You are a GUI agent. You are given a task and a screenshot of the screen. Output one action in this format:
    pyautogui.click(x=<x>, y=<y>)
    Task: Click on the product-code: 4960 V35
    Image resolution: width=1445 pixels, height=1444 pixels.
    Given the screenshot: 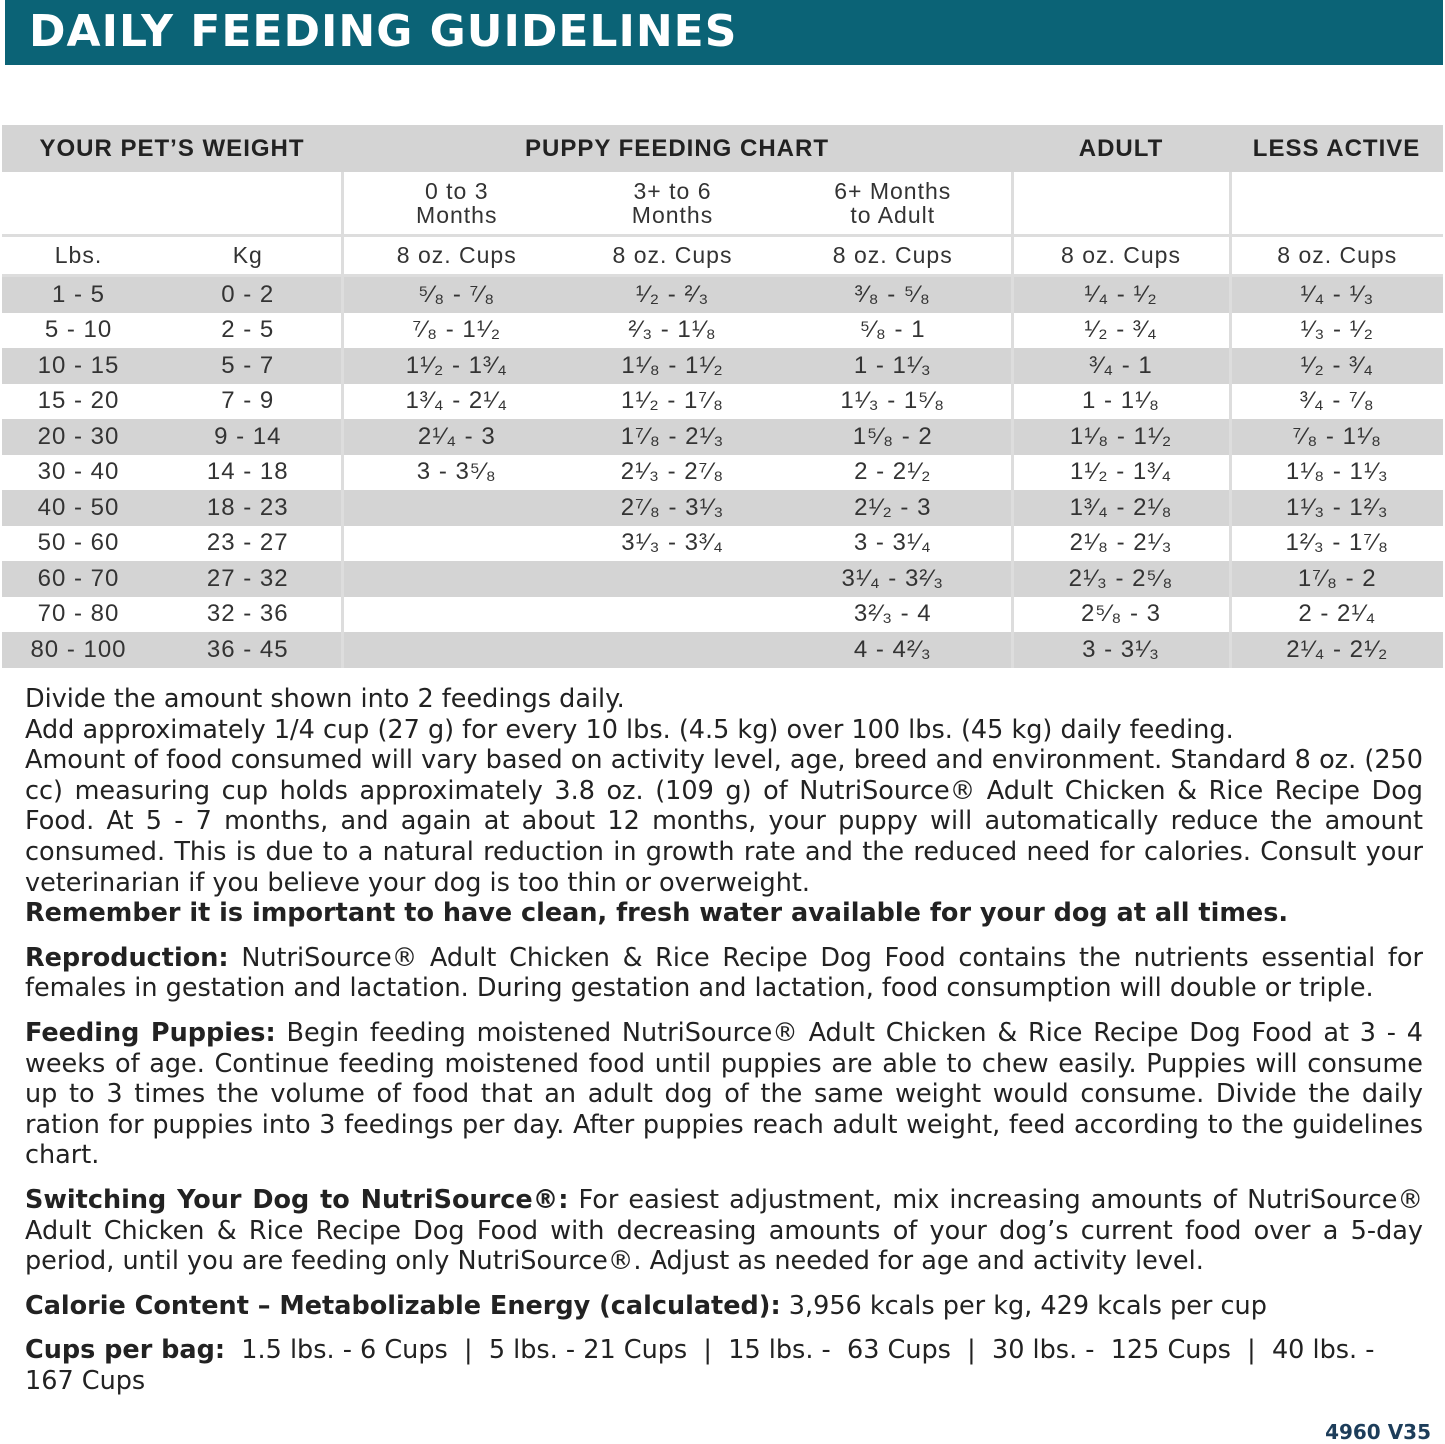 What is the action you would take?
    pyautogui.click(x=1378, y=1432)
    